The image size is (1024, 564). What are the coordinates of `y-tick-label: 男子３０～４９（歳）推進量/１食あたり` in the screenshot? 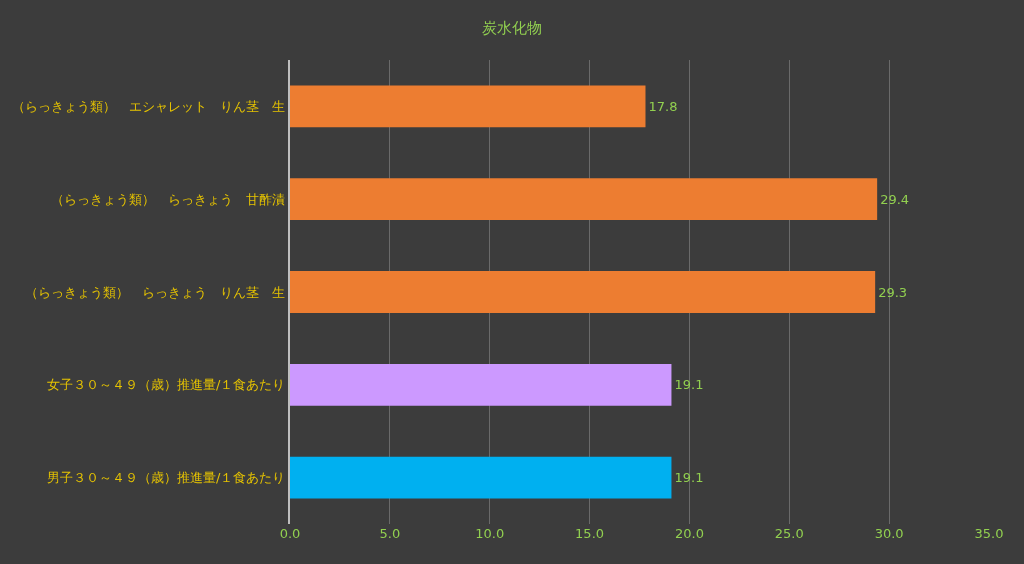 It's located at (166, 478).